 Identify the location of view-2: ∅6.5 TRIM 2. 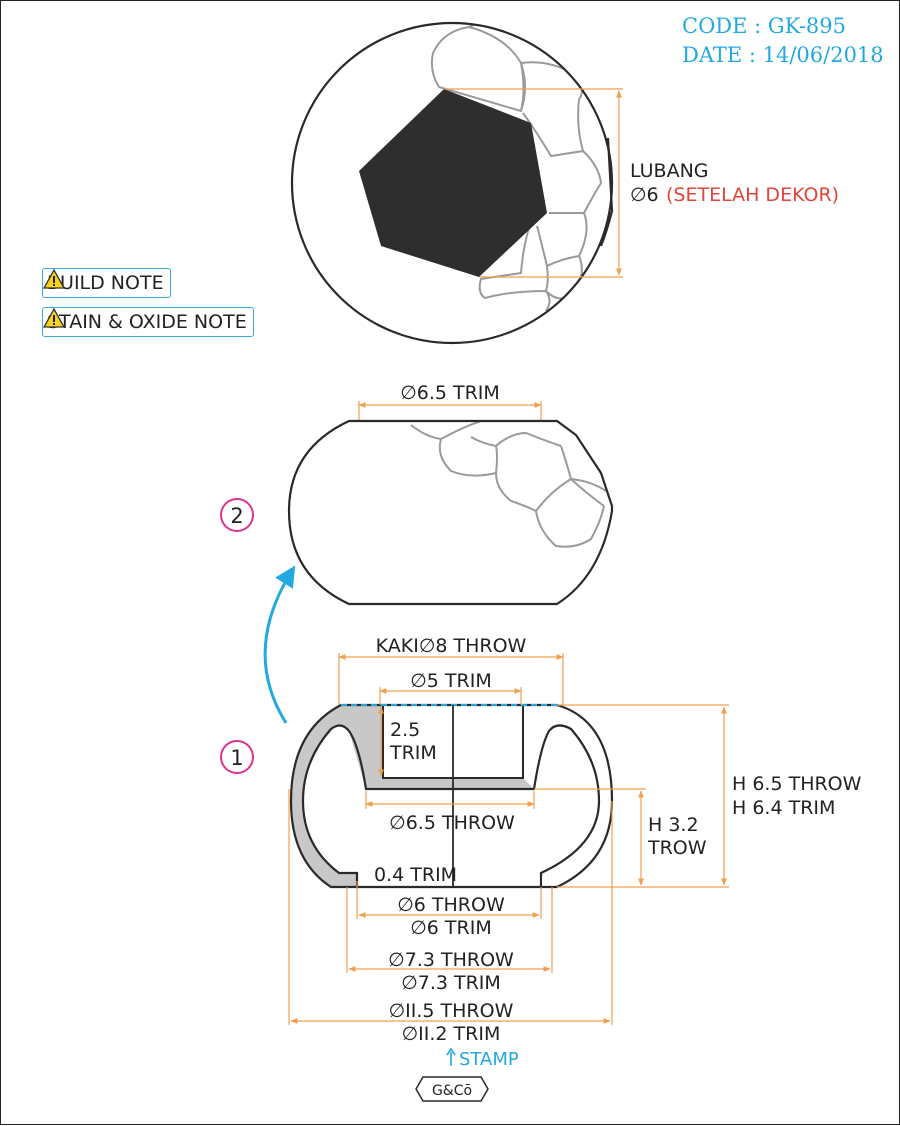
(417, 494).